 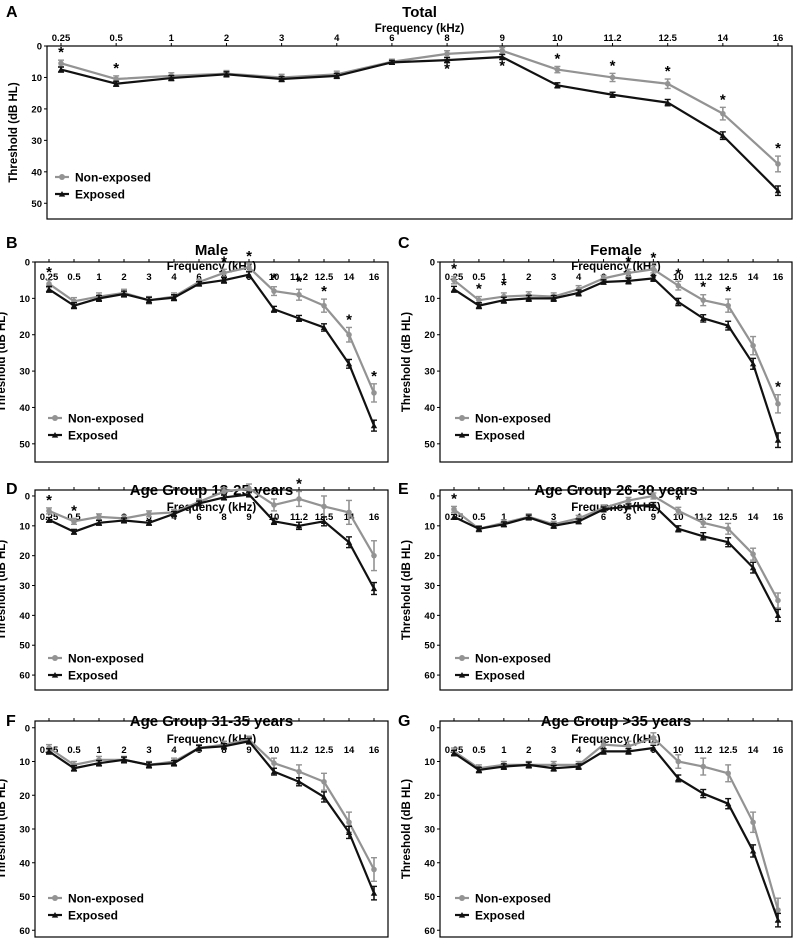 What do you see at coordinates (113, 178) in the screenshot?
I see `legend-label: Non-exposed` at bounding box center [113, 178].